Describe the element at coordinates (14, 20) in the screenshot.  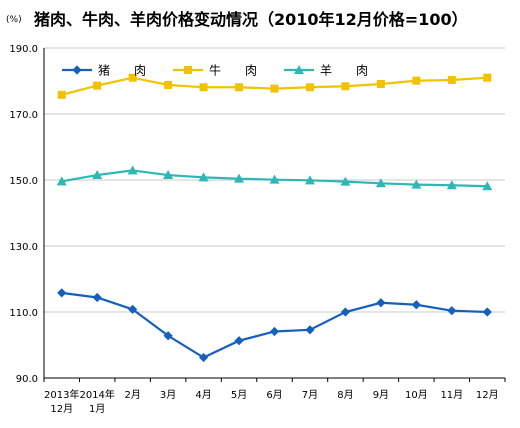
I see `y-unit-label: (%)` at that location.